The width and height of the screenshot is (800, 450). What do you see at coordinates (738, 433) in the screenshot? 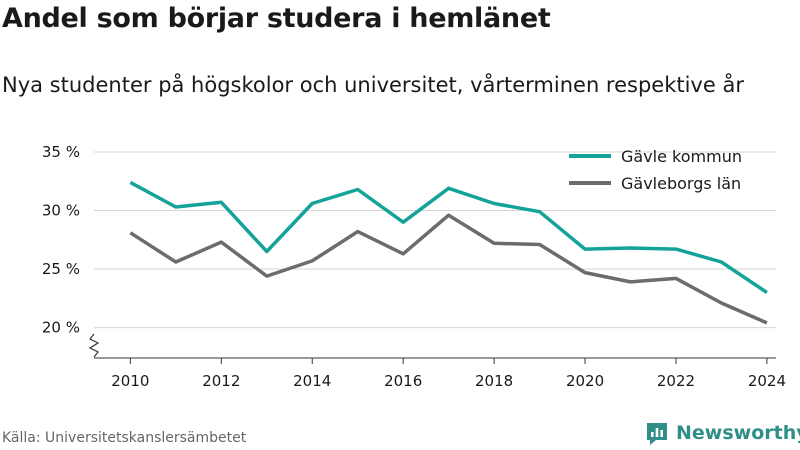
I see `brand-name: Newsworthy` at bounding box center [738, 433].